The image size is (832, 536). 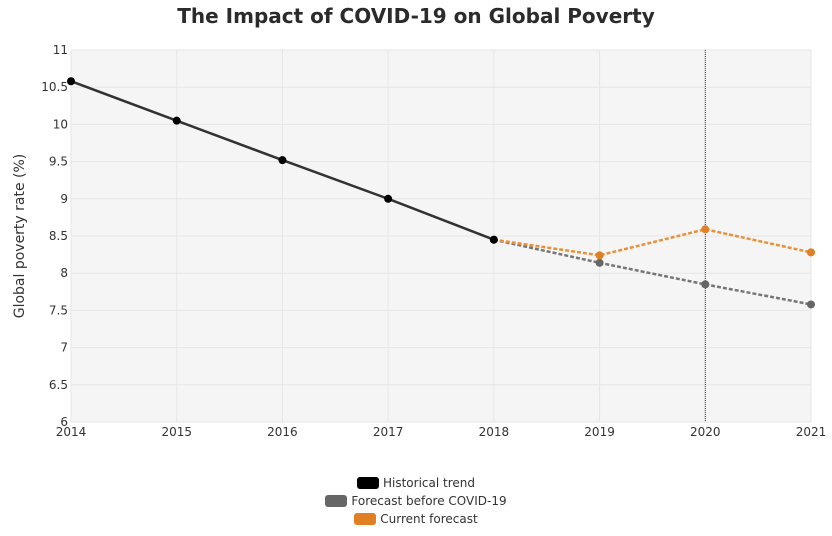 What do you see at coordinates (429, 519) in the screenshot?
I see `legend-label: Current forecast` at bounding box center [429, 519].